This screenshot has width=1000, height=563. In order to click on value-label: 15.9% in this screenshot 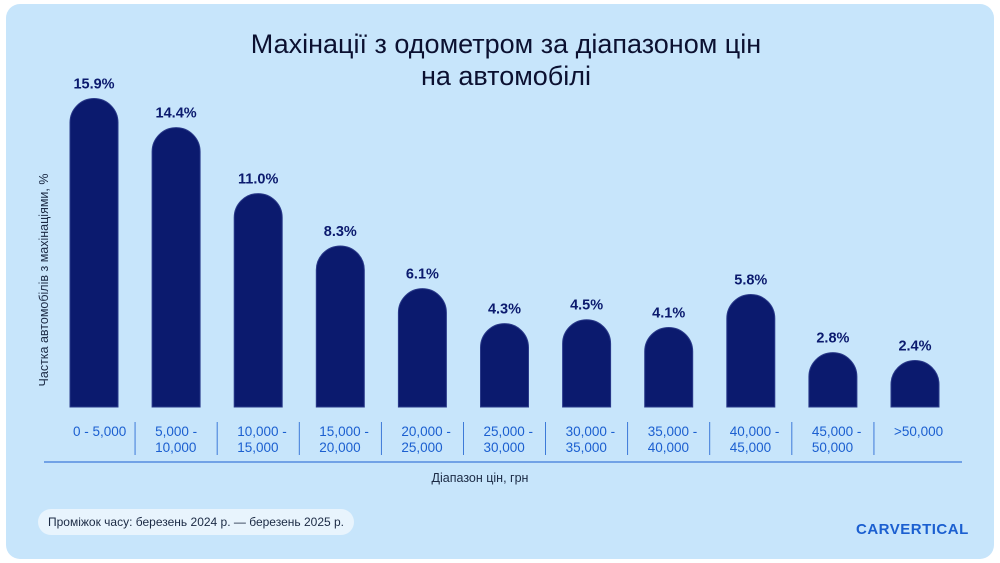, I will do `click(93, 85)`.